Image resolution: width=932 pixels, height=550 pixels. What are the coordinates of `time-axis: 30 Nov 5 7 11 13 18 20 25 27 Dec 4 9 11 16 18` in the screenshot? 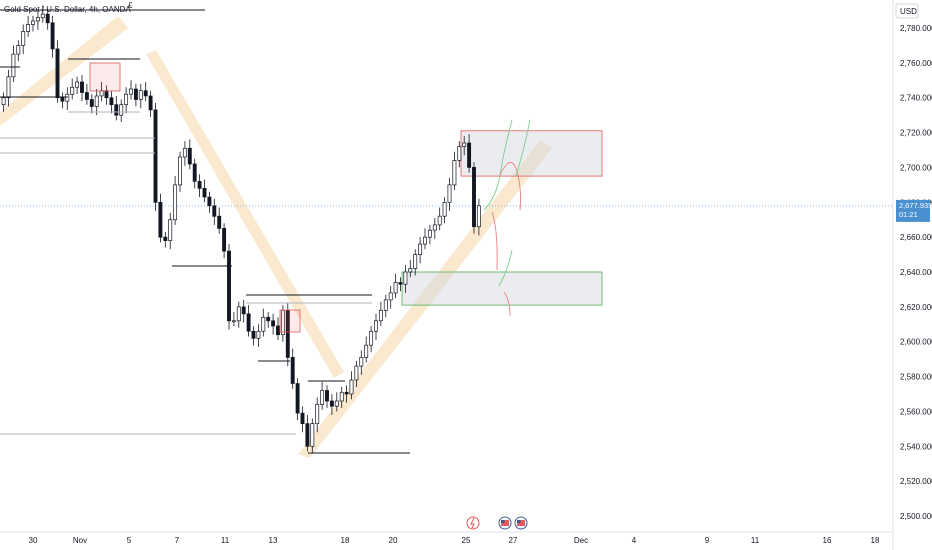 It's located at (454, 540).